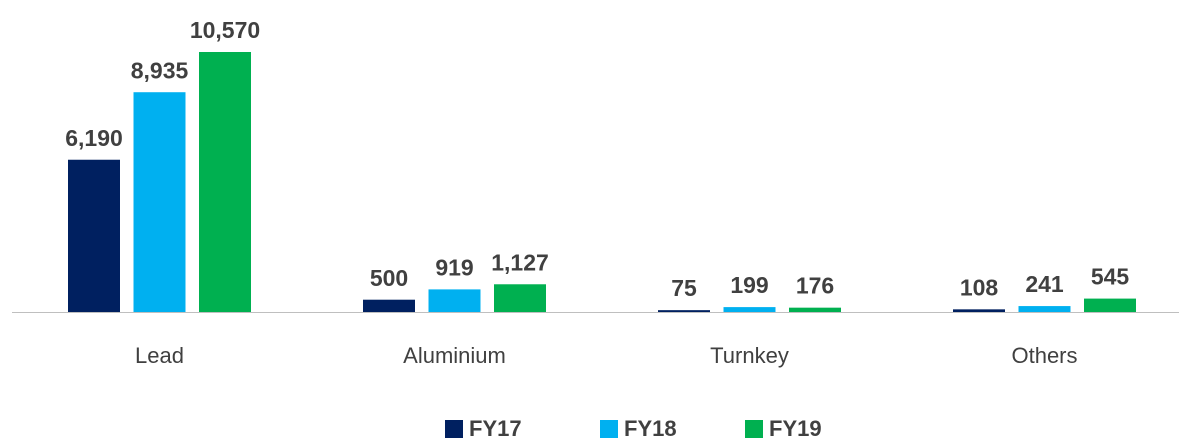  I want to click on data-label: 75, so click(684, 288).